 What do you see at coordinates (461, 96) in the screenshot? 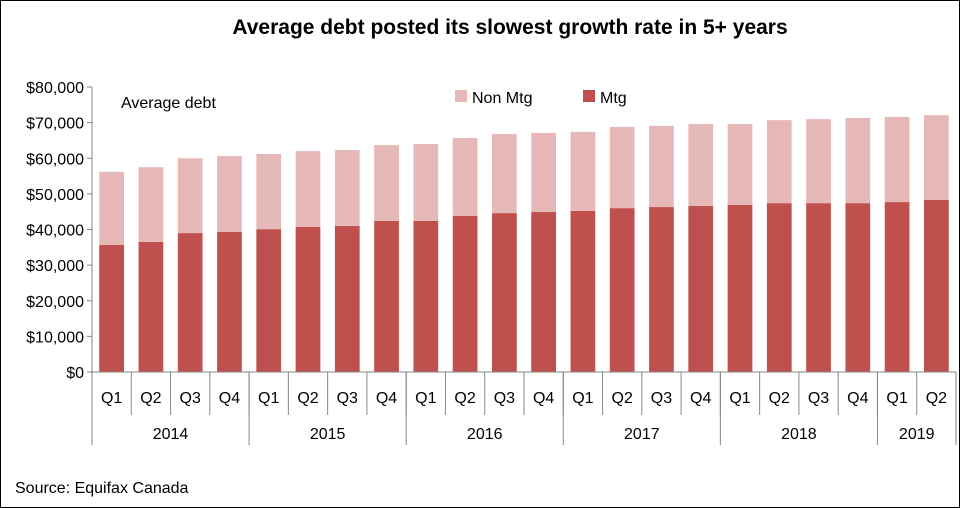
I see `legend-swatch-non-mtg` at bounding box center [461, 96].